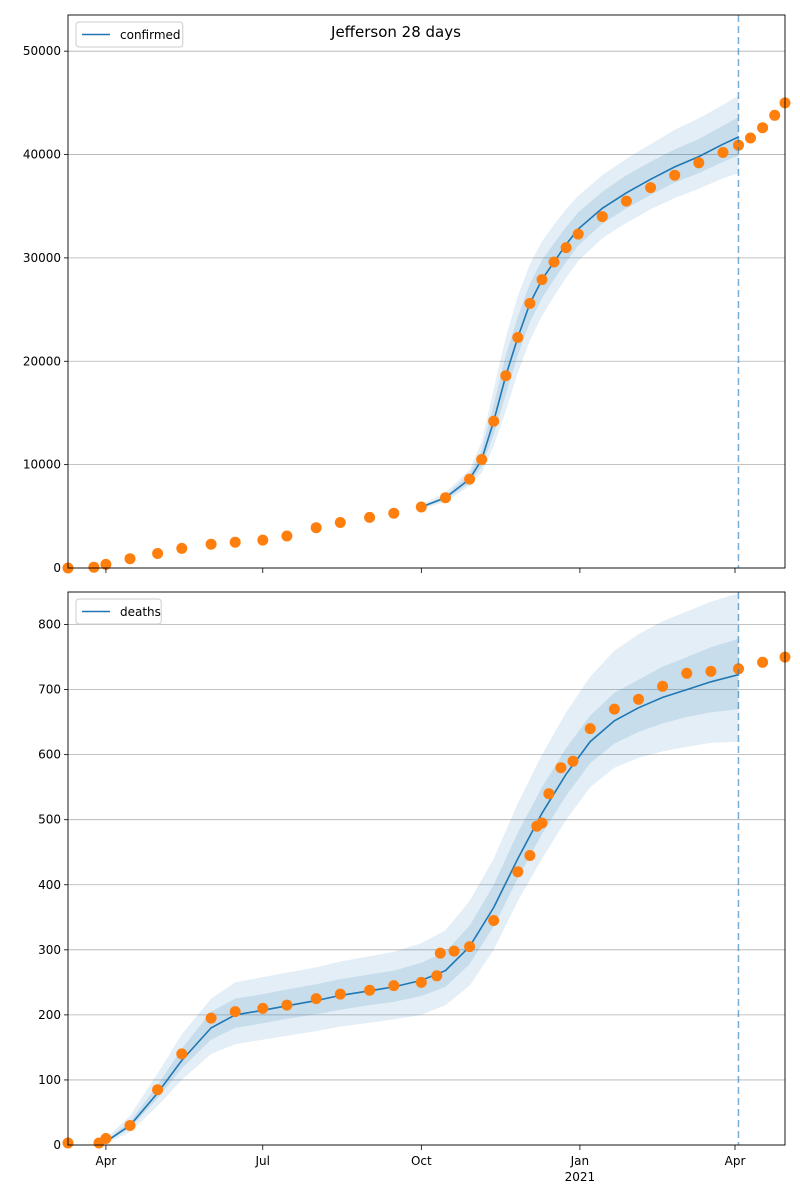 The height and width of the screenshot is (1204, 800). I want to click on y-tick-label: 50000, so click(42, 51).